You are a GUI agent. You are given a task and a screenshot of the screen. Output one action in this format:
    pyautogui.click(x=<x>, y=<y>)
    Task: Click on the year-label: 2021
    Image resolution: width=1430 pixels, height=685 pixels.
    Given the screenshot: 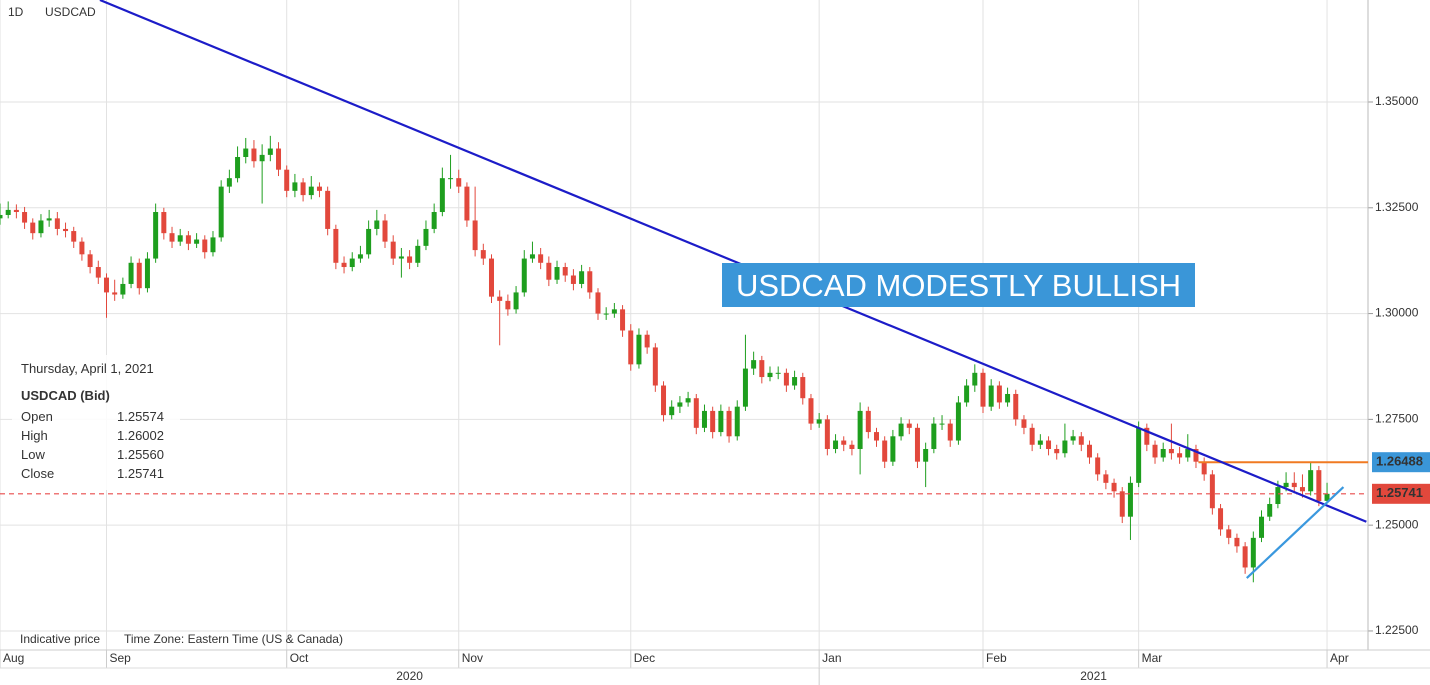 What is the action you would take?
    pyautogui.click(x=1093, y=676)
    